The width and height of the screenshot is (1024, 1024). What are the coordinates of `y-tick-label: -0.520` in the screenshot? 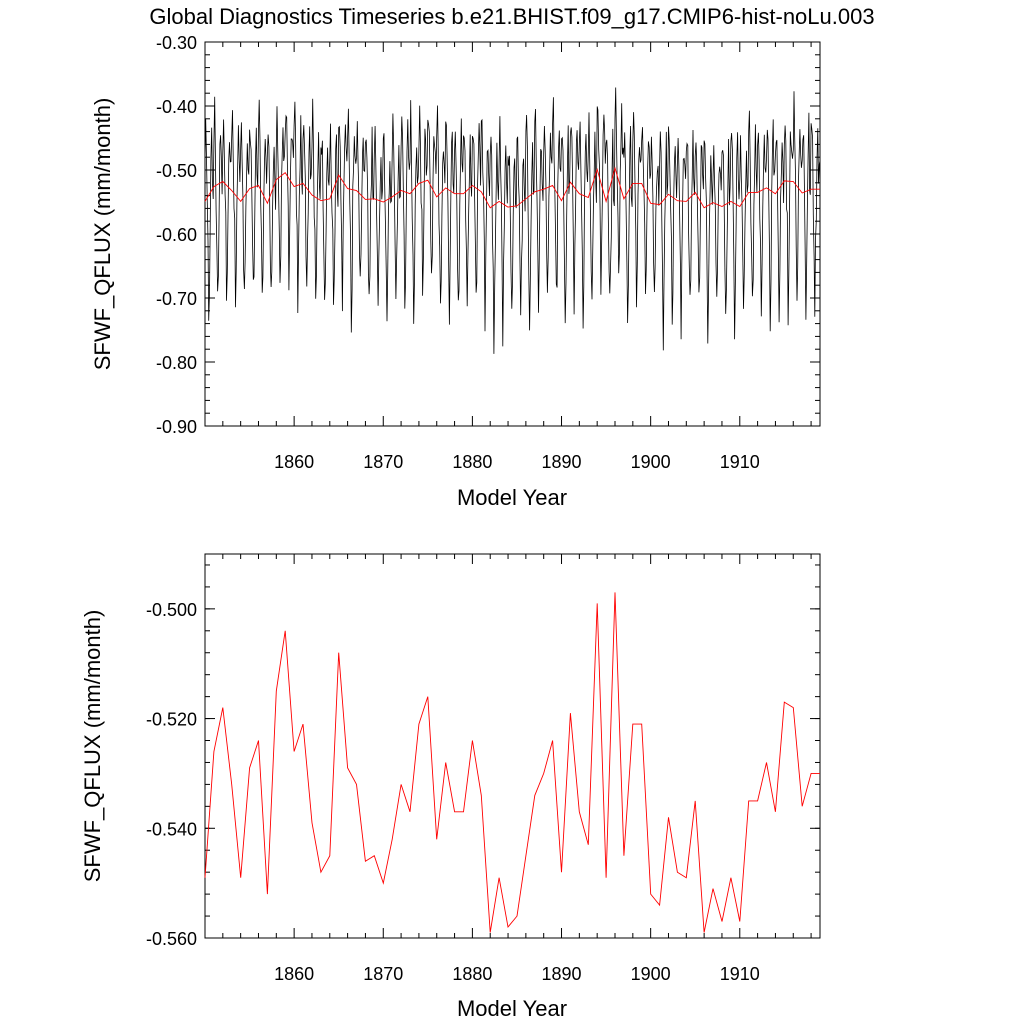 It's located at (171, 720).